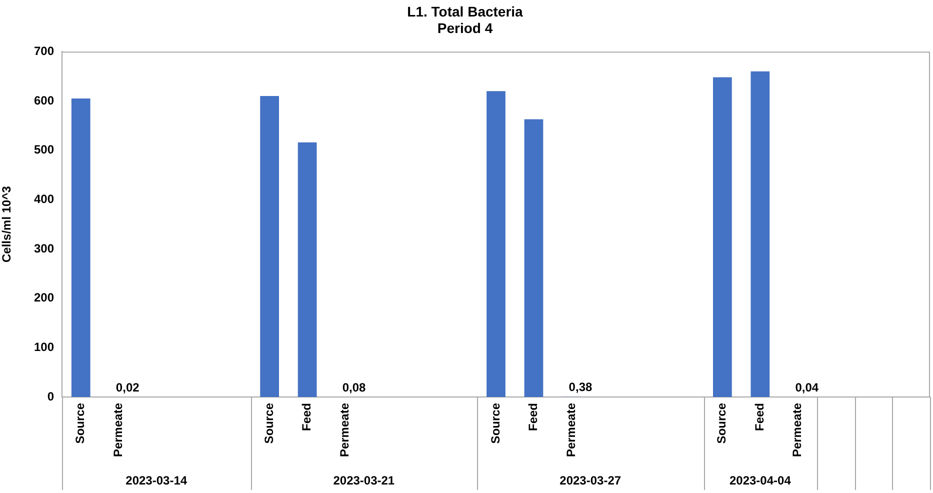 The image size is (933, 493). I want to click on y-tick-label: 300, so click(44, 248).